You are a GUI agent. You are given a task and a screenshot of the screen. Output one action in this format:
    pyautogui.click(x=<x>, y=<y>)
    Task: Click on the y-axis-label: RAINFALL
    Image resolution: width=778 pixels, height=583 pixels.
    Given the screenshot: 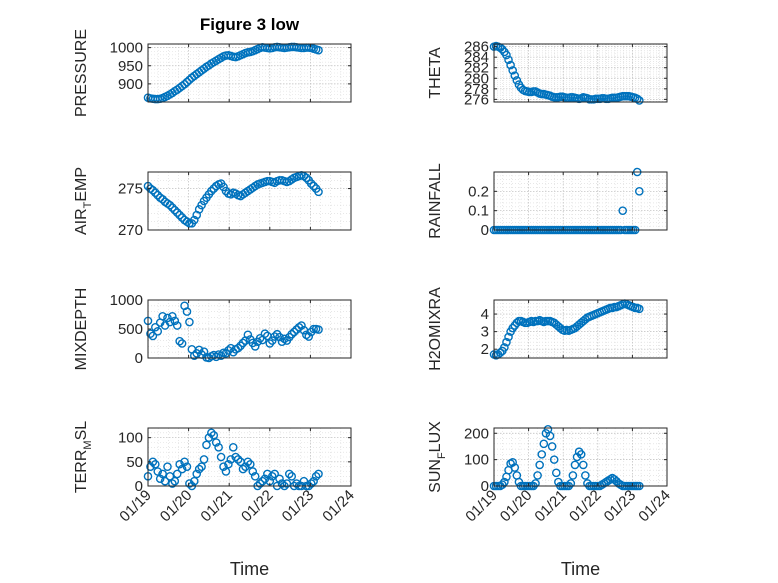 What is the action you would take?
    pyautogui.click(x=435, y=201)
    